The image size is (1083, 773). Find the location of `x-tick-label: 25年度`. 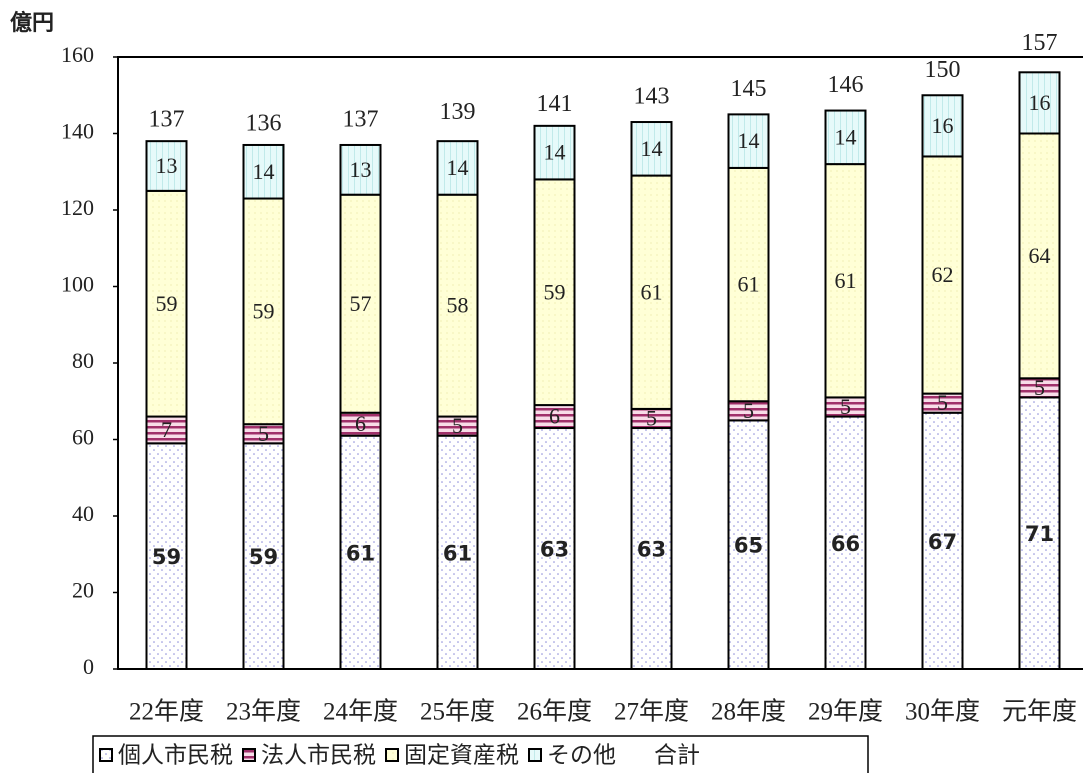

x-tick-label: 25年度 is located at coordinates (457, 712).